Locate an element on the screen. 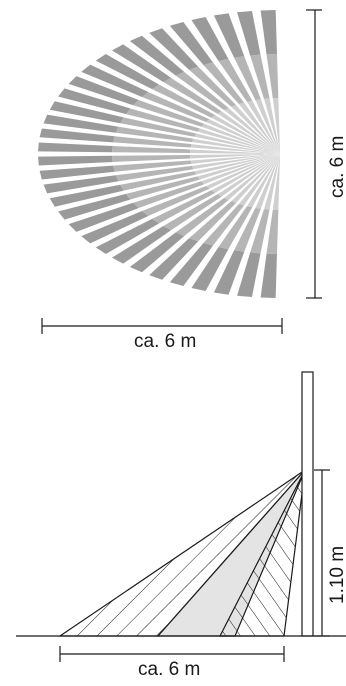 The width and height of the screenshot is (346, 686). top-view-width-label: ca. 6 m is located at coordinates (165, 341).